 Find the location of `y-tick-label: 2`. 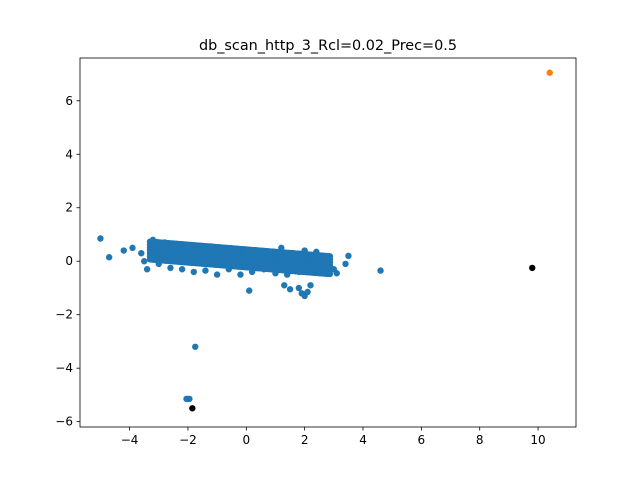

y-tick-label: 2 is located at coordinates (69, 208).